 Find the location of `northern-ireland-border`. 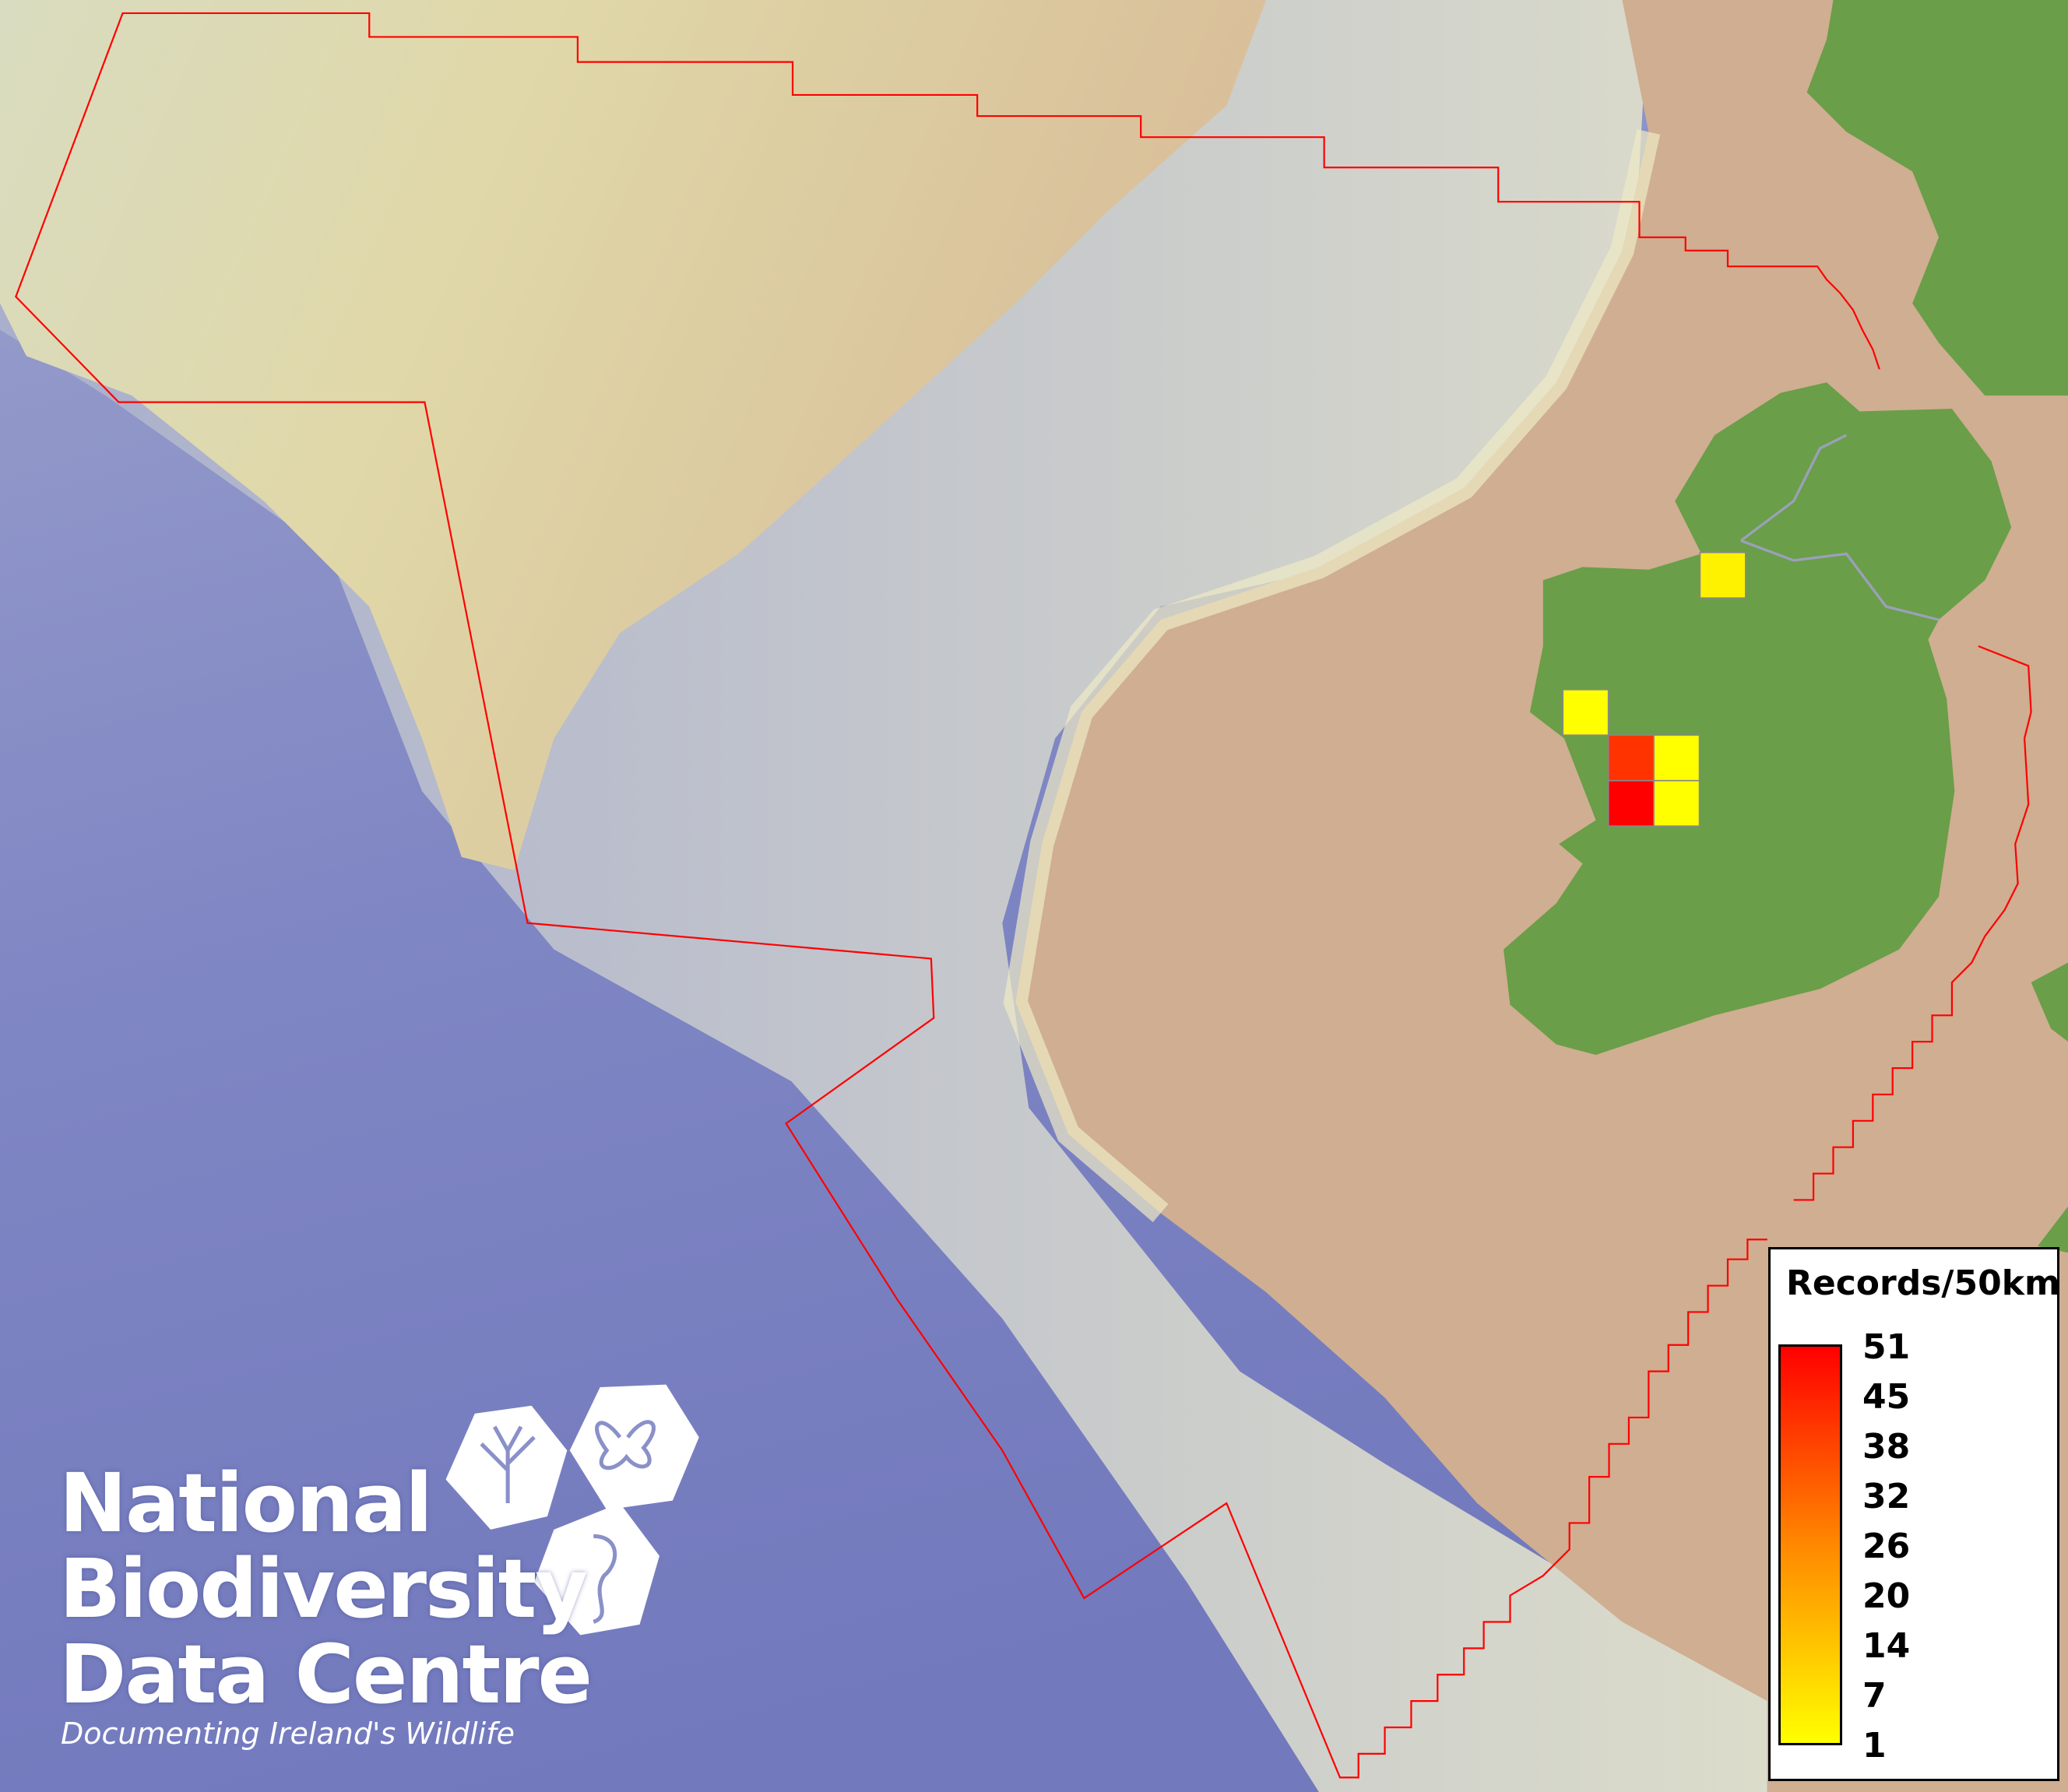

northern-ireland-border is located at coordinates (1840, 527).